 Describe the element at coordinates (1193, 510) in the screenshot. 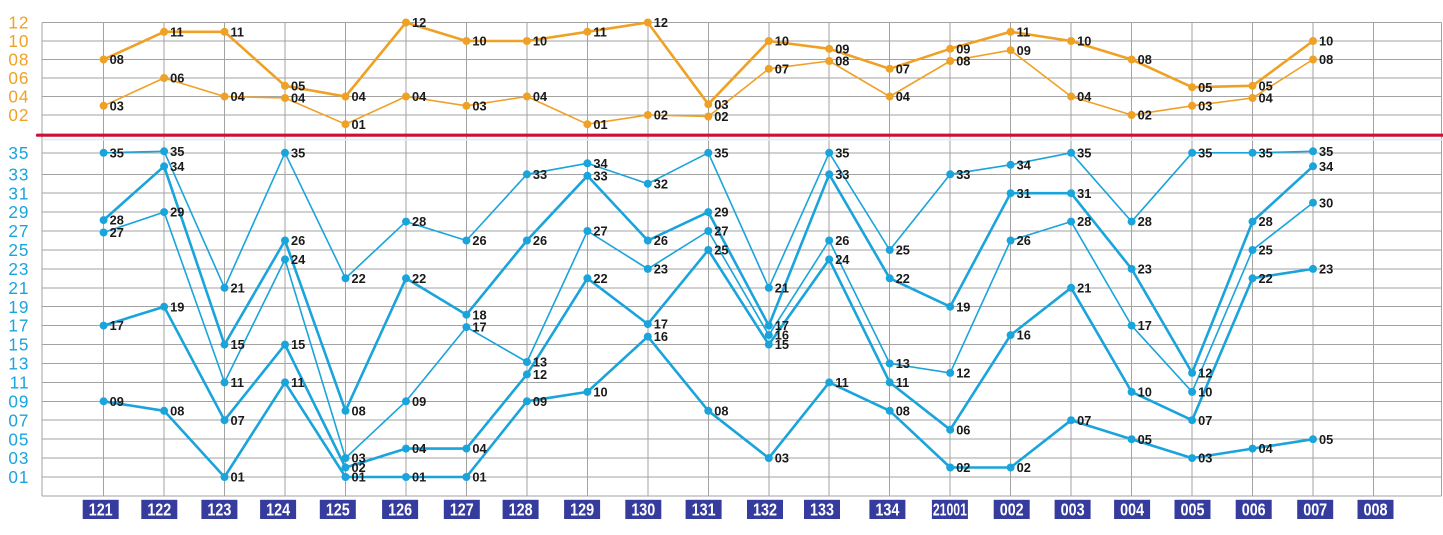

I see `svg-text: 005` at that location.